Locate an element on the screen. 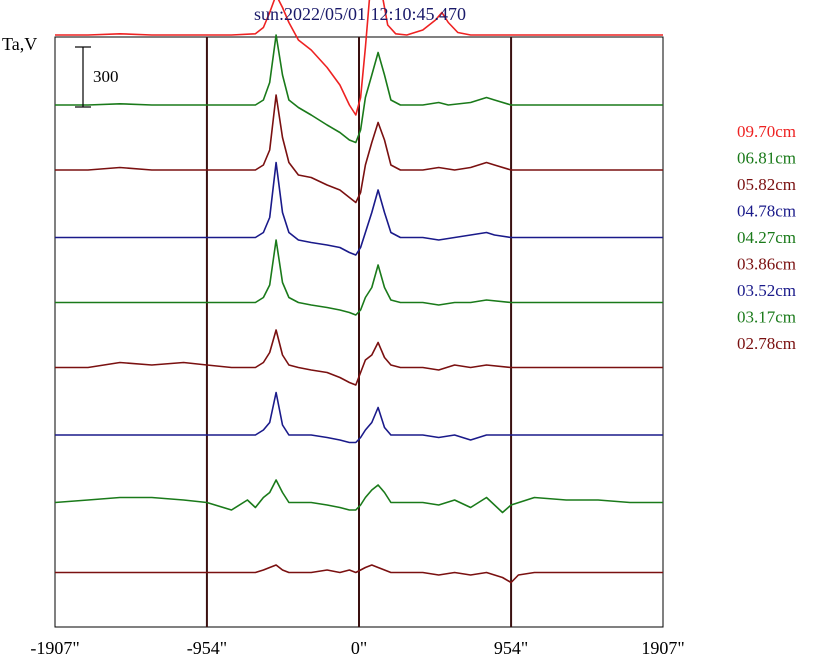 This screenshot has width=813, height=662. x-tick-label-0: -1907" is located at coordinates (54, 648).